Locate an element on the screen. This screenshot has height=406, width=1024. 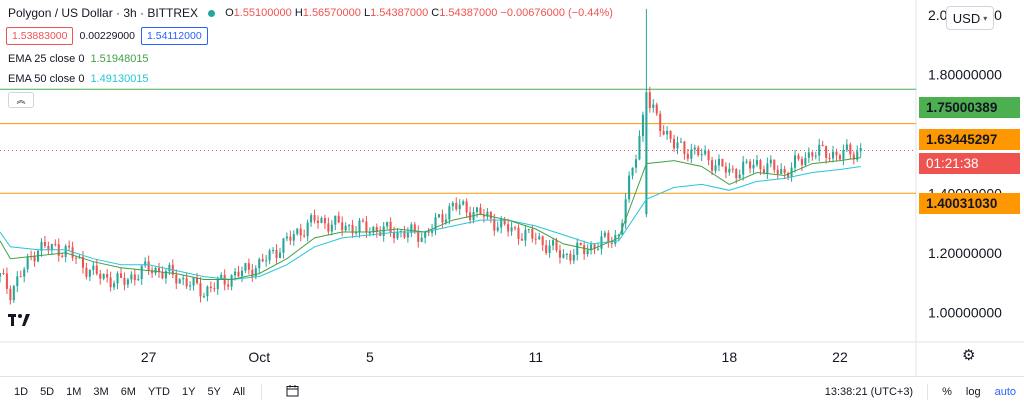
open-label: O is located at coordinates (229, 13).